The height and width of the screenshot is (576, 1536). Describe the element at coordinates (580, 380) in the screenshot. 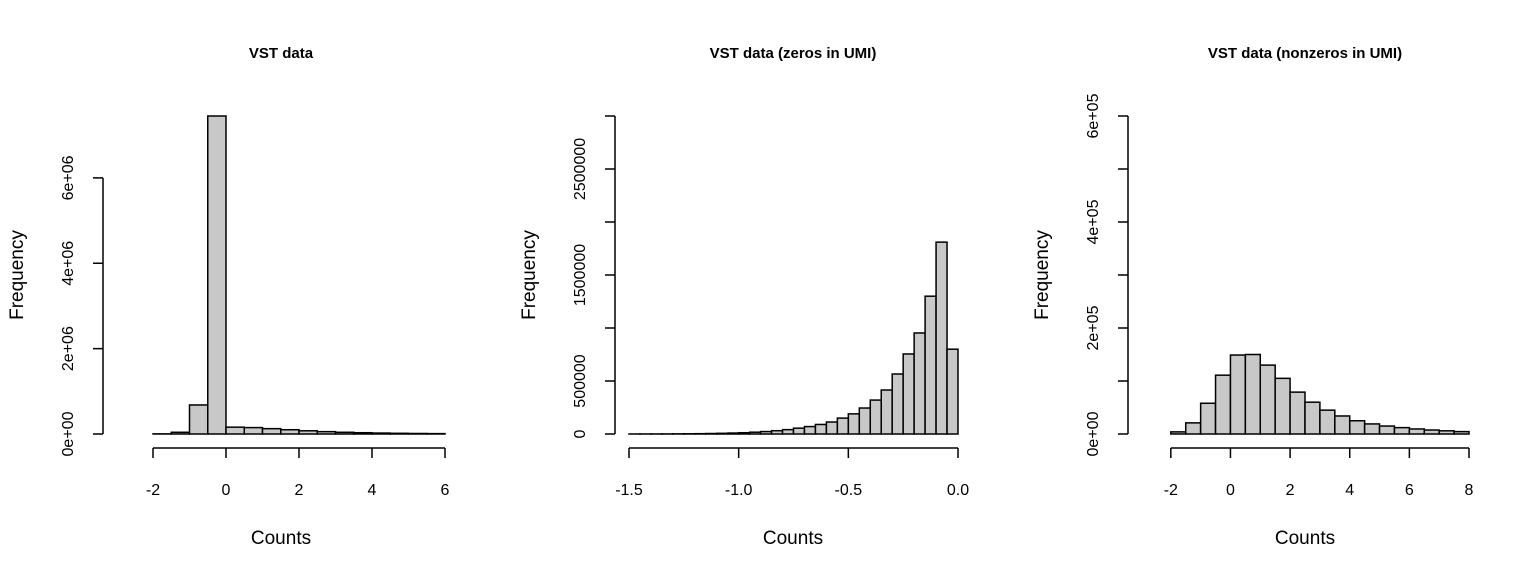

I see `y-tick-label: 500000` at that location.